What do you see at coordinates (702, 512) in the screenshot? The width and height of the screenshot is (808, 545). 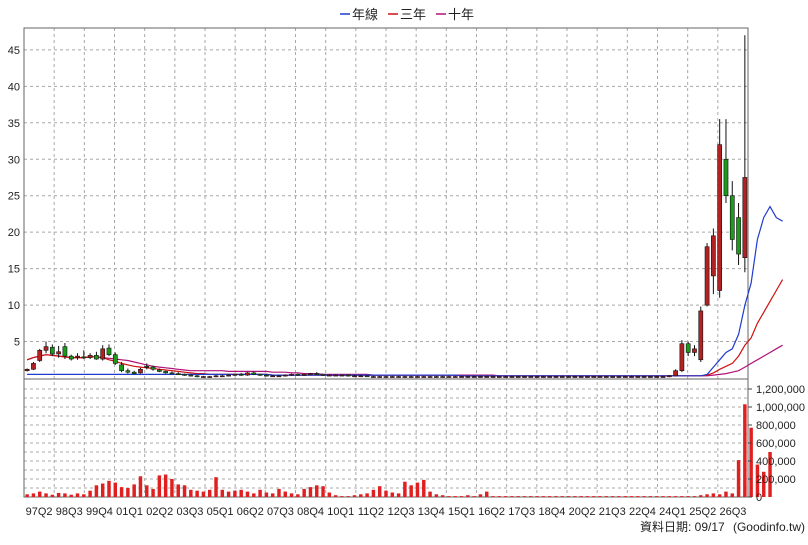 I see `x-tick-label: 25Q2` at bounding box center [702, 512].